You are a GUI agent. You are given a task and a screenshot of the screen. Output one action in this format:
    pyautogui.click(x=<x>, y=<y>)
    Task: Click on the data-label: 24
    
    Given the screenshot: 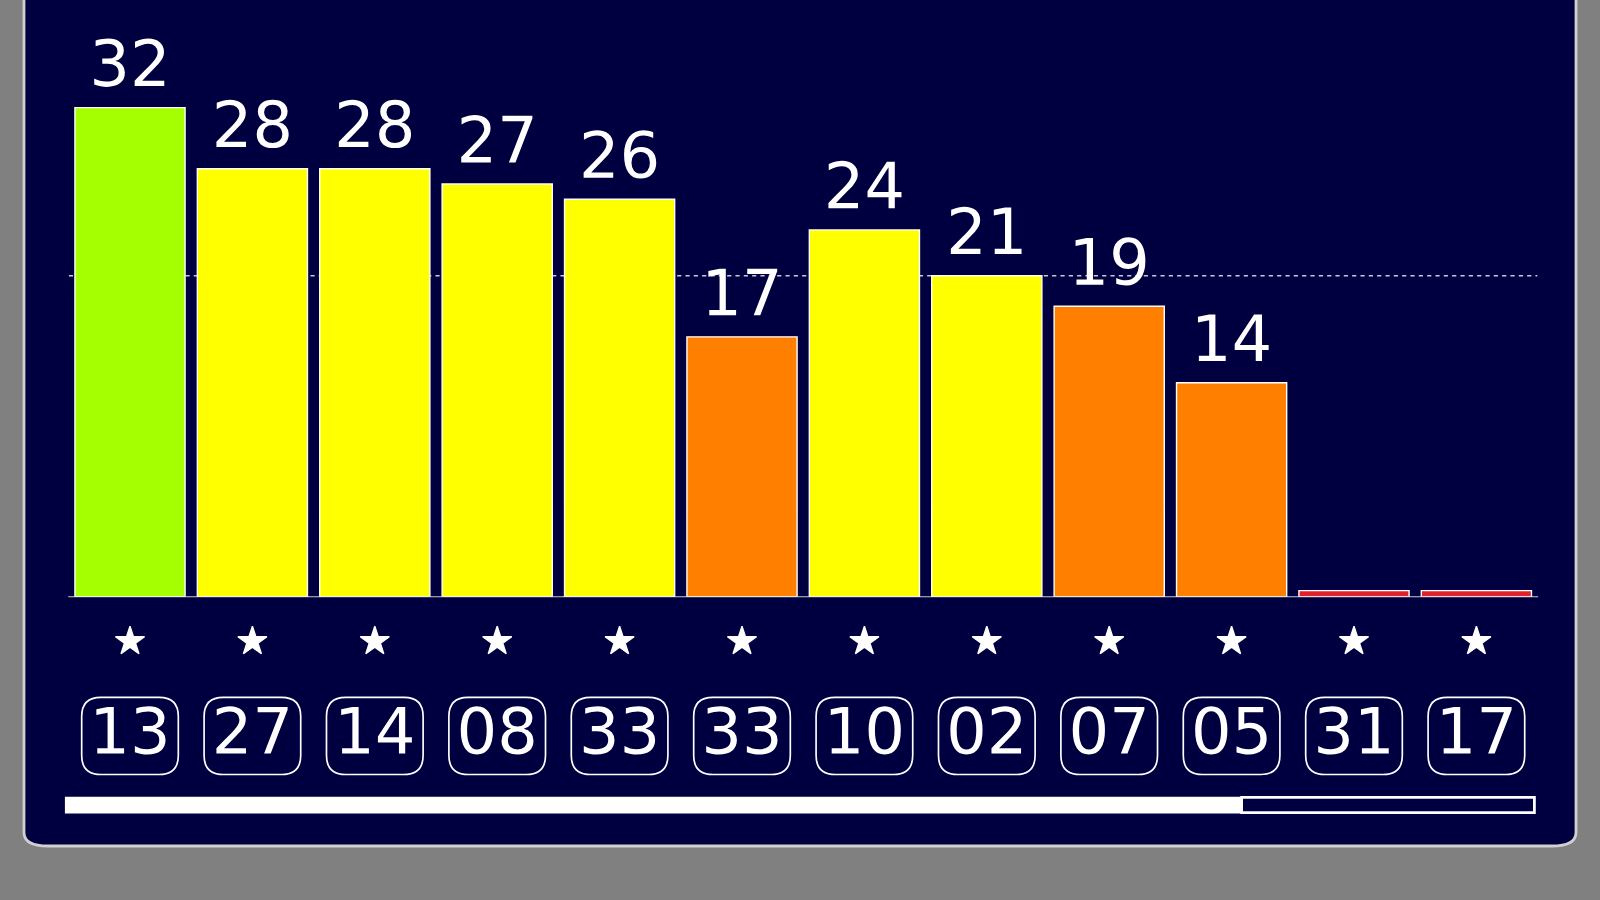 What is the action you would take?
    pyautogui.click(x=865, y=184)
    